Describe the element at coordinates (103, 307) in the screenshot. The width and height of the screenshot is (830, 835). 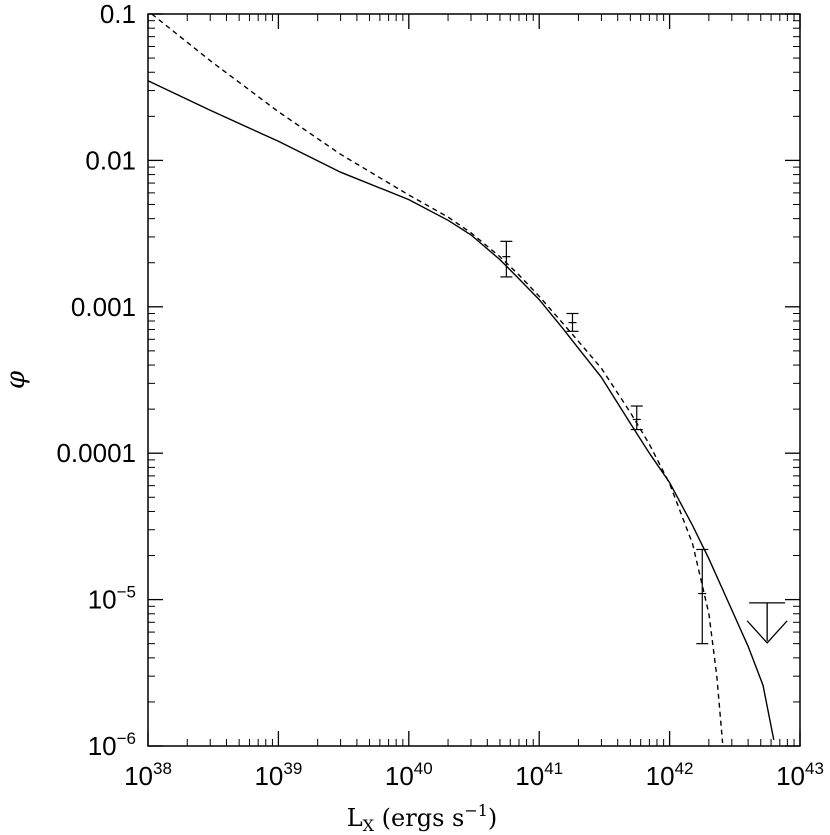
I see `y-tick-label: 0.001` at that location.